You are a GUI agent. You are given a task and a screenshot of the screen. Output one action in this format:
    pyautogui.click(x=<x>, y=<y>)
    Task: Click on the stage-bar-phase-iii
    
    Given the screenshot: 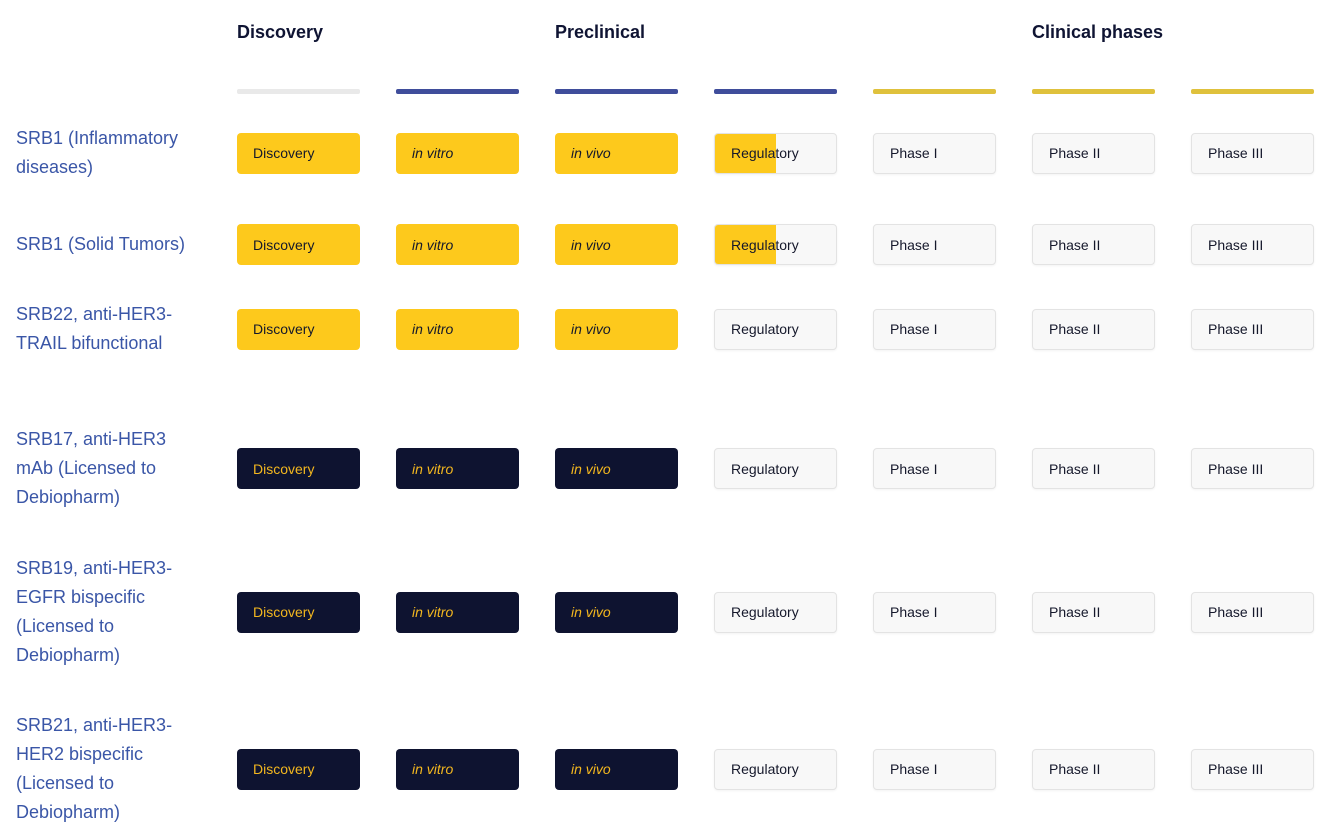 What is the action you would take?
    pyautogui.click(x=1252, y=91)
    